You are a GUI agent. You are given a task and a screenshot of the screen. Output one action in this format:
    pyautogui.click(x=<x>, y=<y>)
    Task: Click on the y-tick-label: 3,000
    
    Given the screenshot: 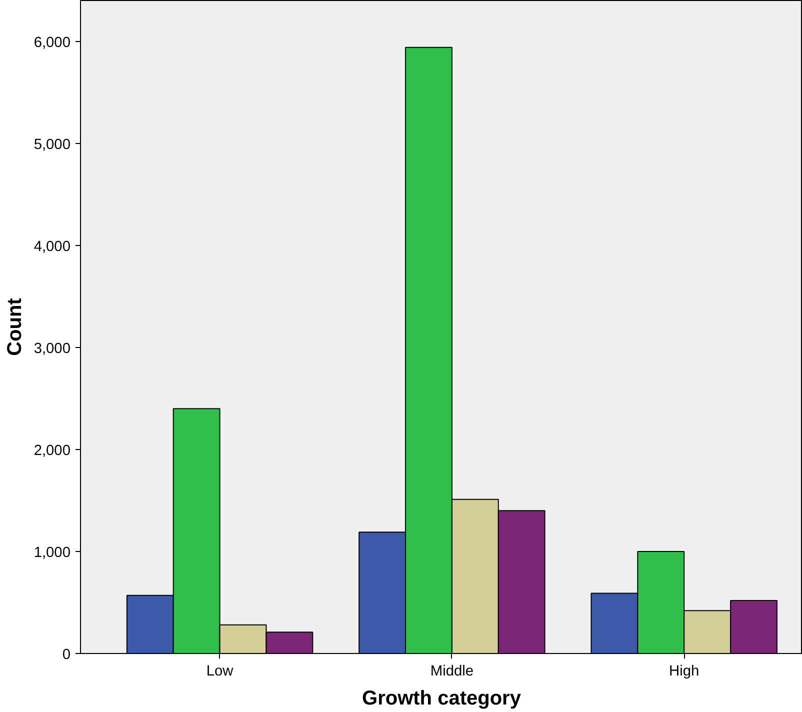 What is the action you would take?
    pyautogui.click(x=52, y=348)
    